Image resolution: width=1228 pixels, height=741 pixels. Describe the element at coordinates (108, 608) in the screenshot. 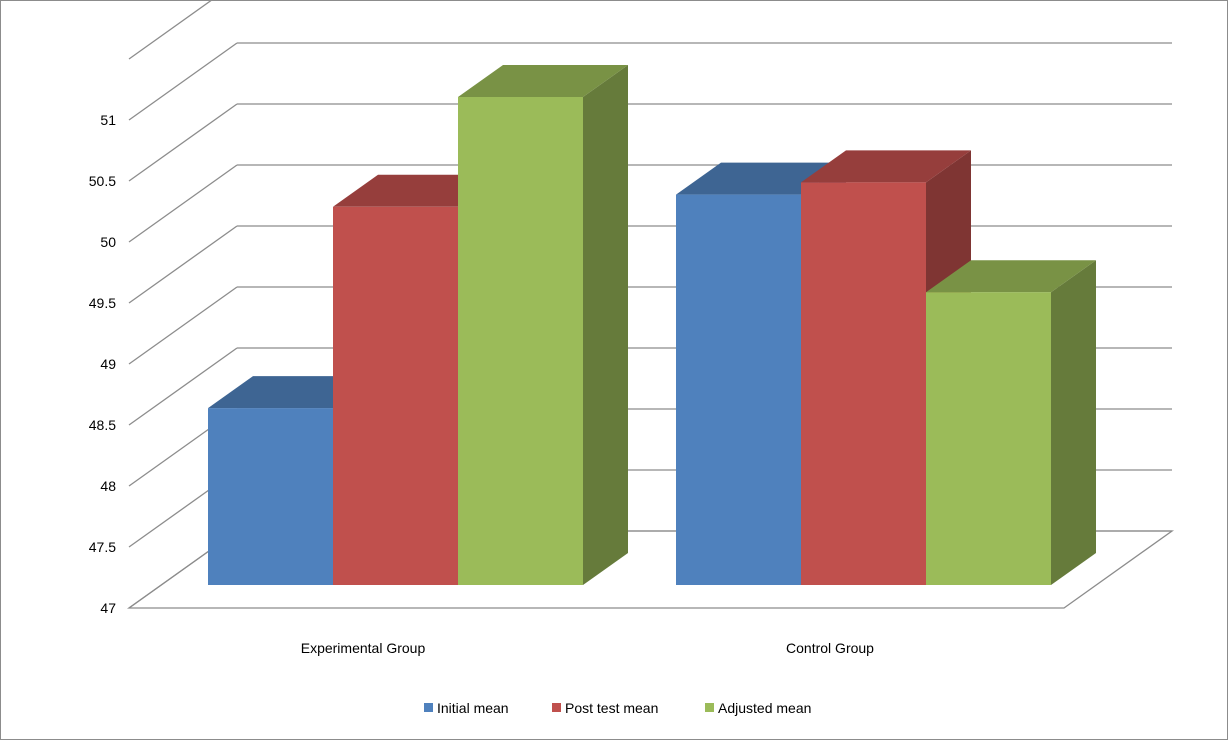

I see `y-tick-label: 47` at that location.